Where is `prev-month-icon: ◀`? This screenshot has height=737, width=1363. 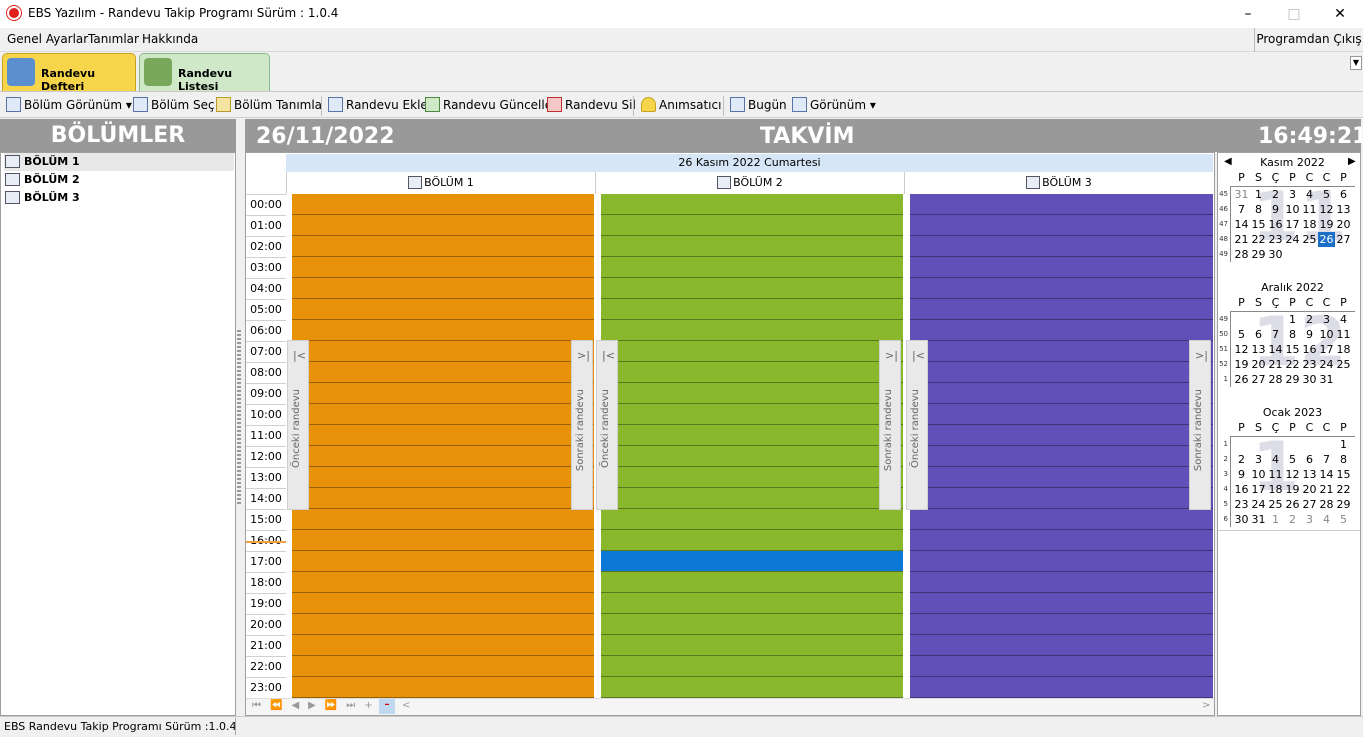 prev-month-icon: ◀ is located at coordinates (1228, 161).